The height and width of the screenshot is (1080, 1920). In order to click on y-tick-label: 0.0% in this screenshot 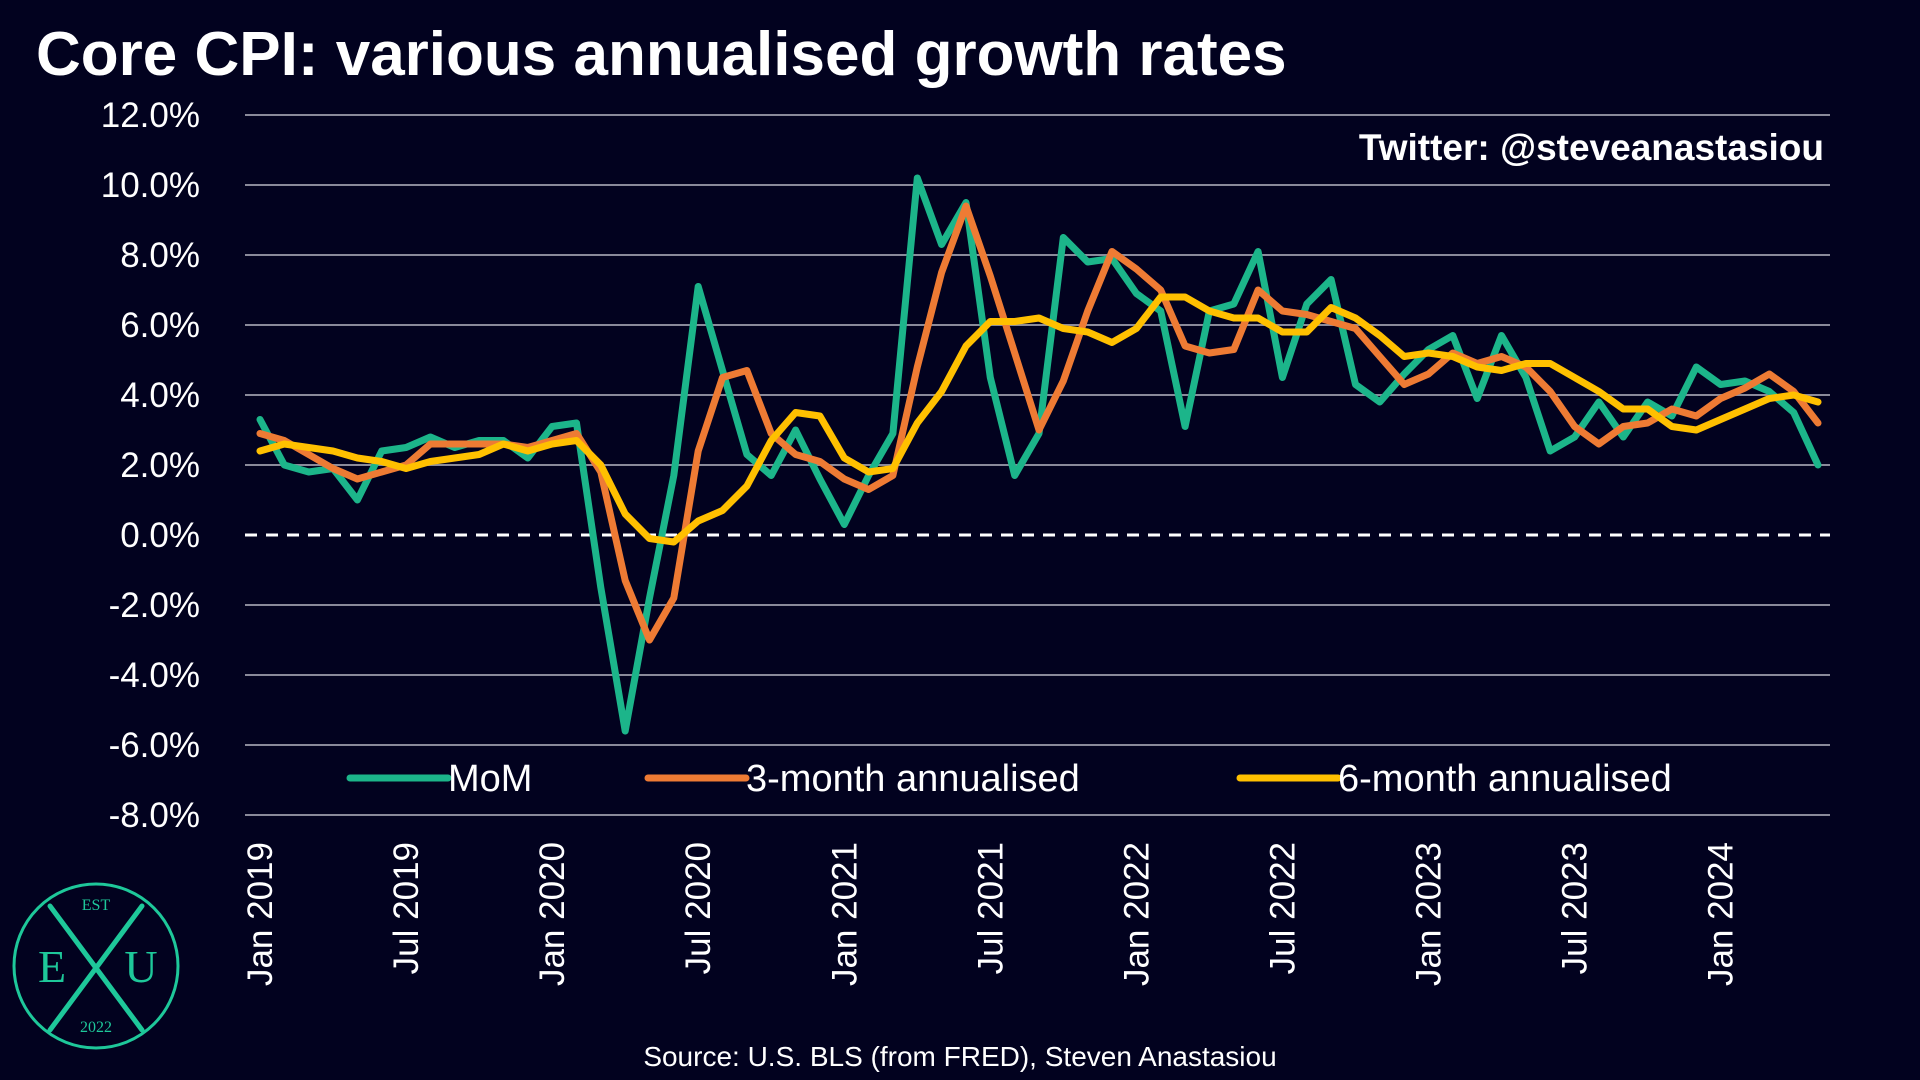, I will do `click(160, 535)`.